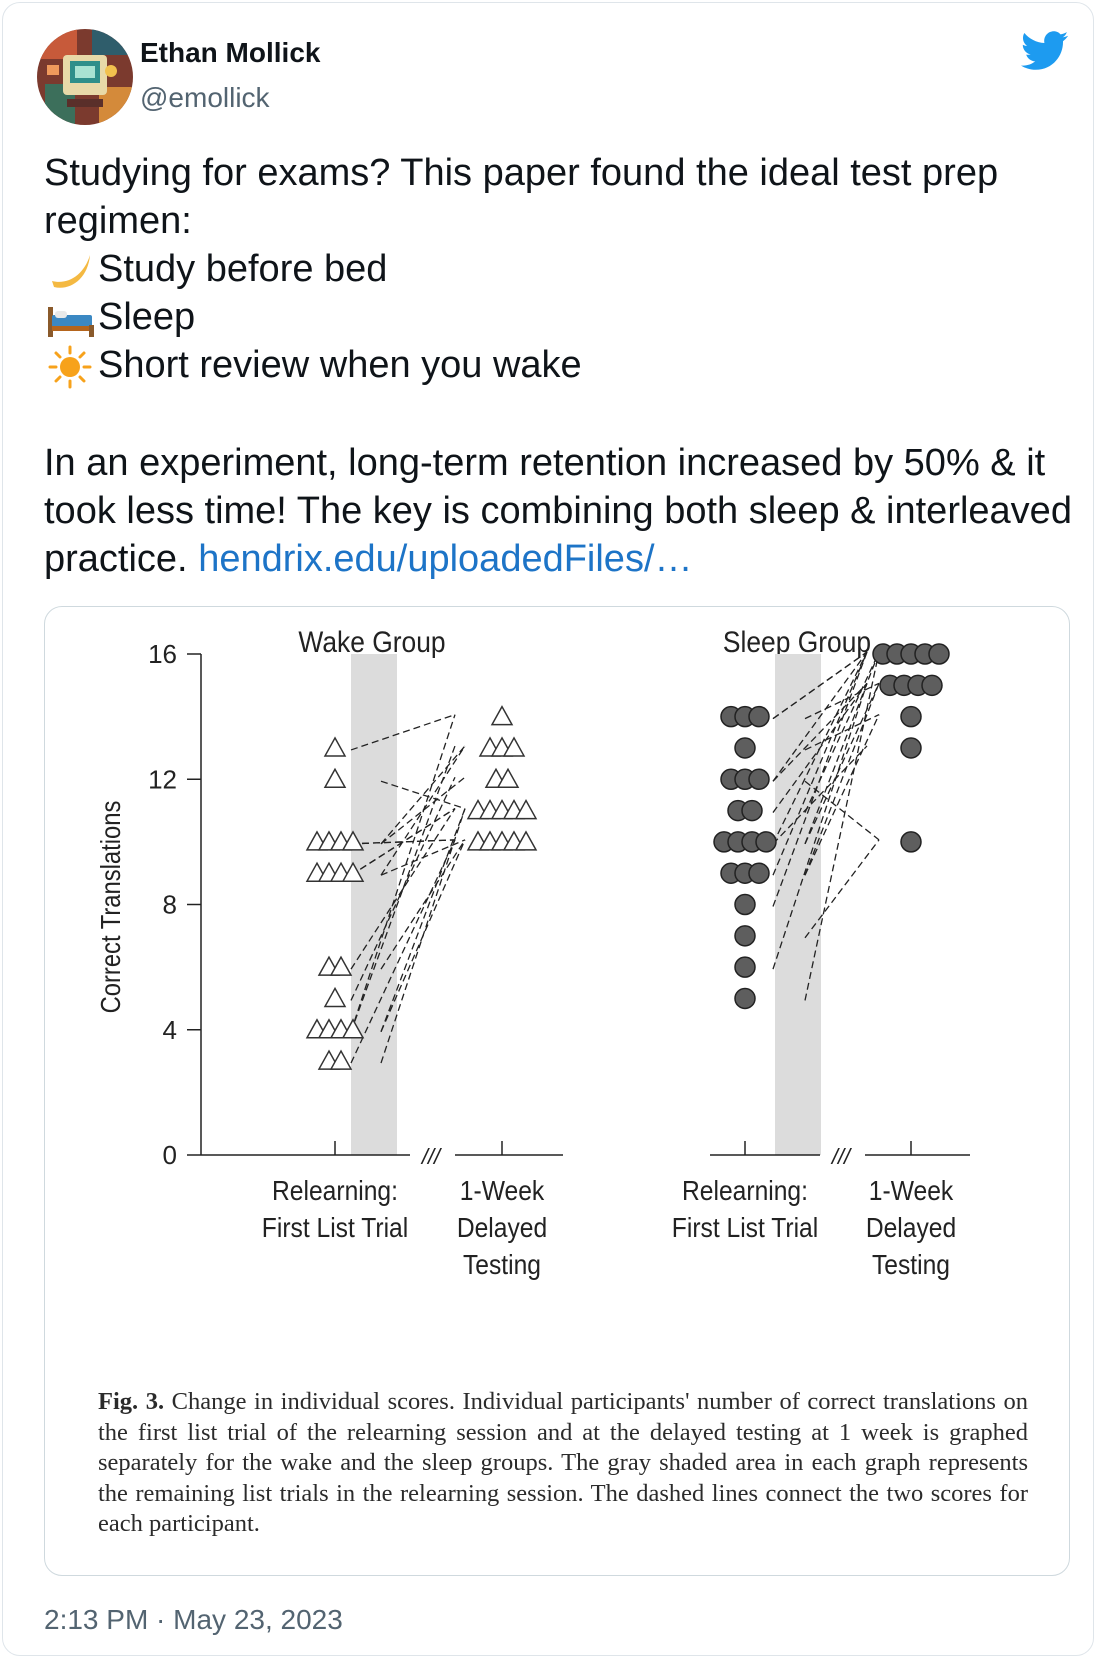 This screenshot has width=1100, height=1662. Describe the element at coordinates (71, 321) in the screenshot. I see `bed-emoji` at that location.